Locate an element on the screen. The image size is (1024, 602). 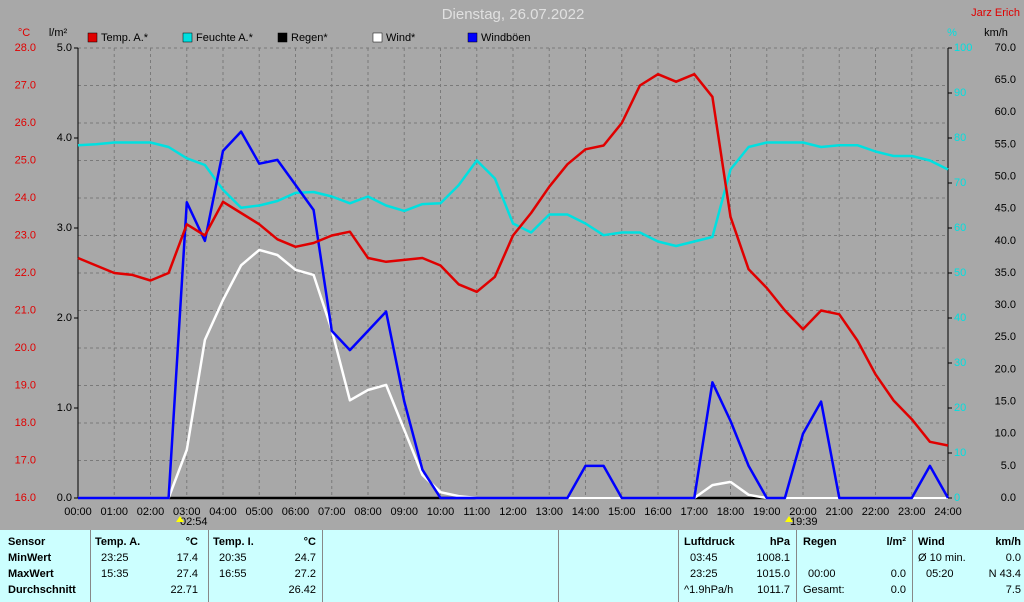
y-tick-label: 21.0 is located at coordinates (25, 310).